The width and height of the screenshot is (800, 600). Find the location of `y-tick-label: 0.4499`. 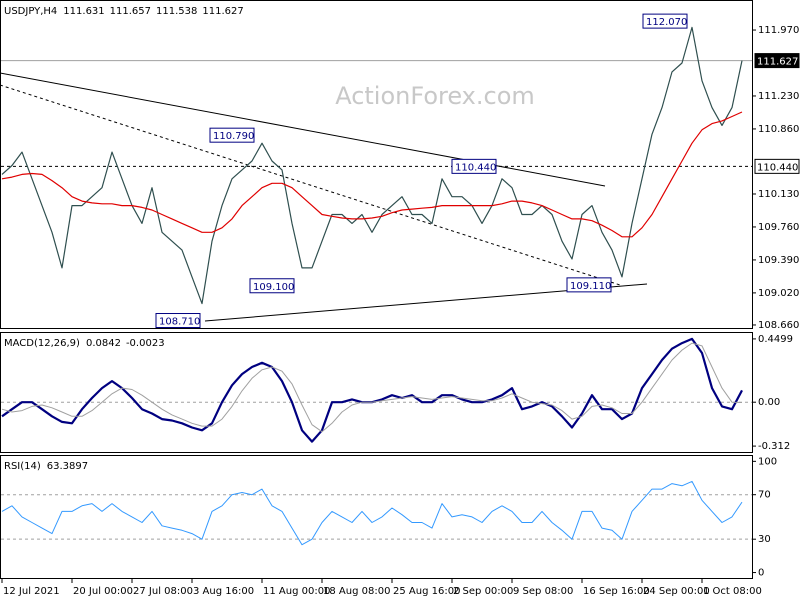

y-tick-label: 0.4499 is located at coordinates (775, 339).